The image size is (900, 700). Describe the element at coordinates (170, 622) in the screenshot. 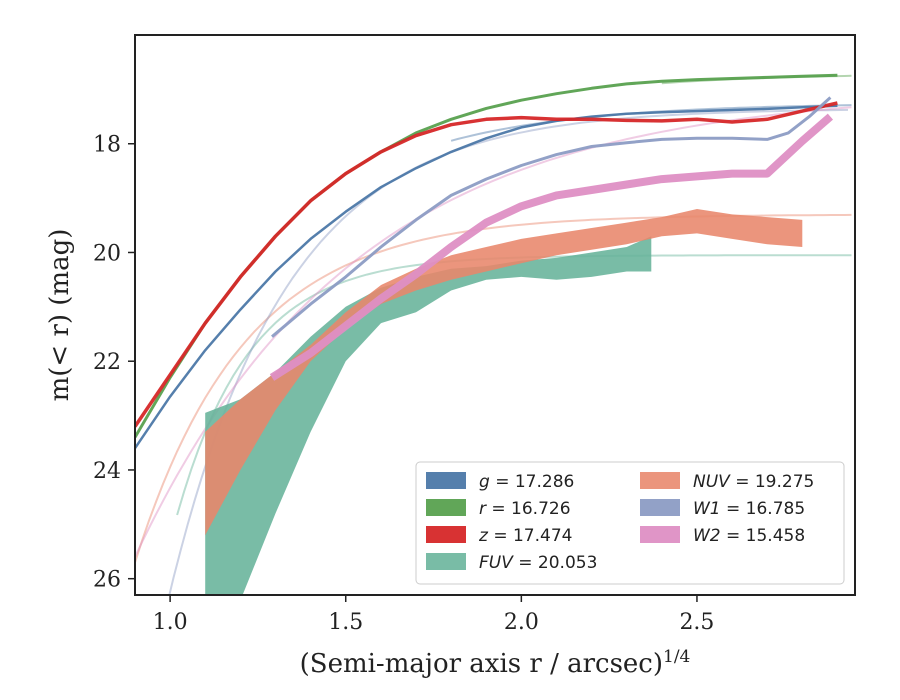

I see `x-tick-label: 1.0` at that location.